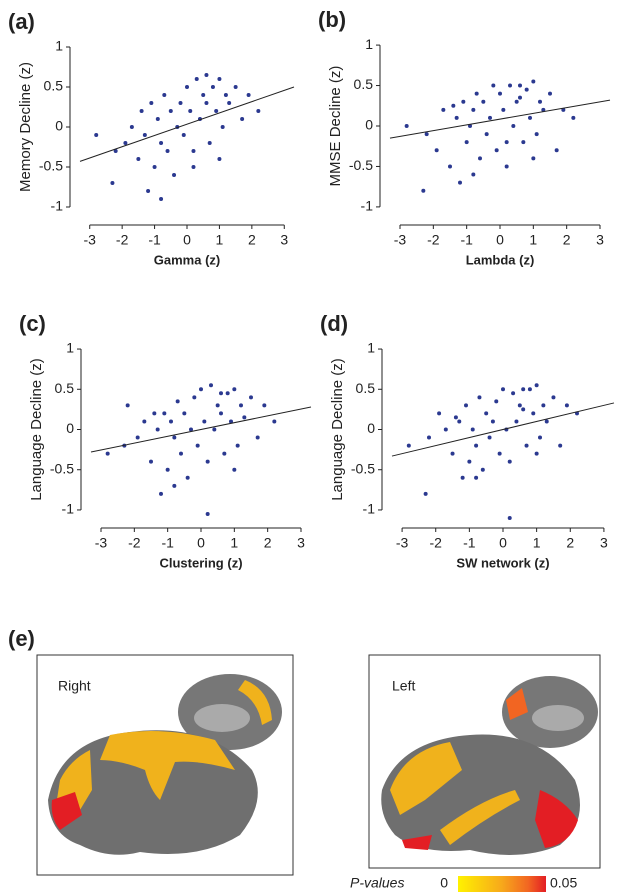 This screenshot has height=894, width=622. I want to click on x-axis-title: Gamma (z), so click(187, 259).